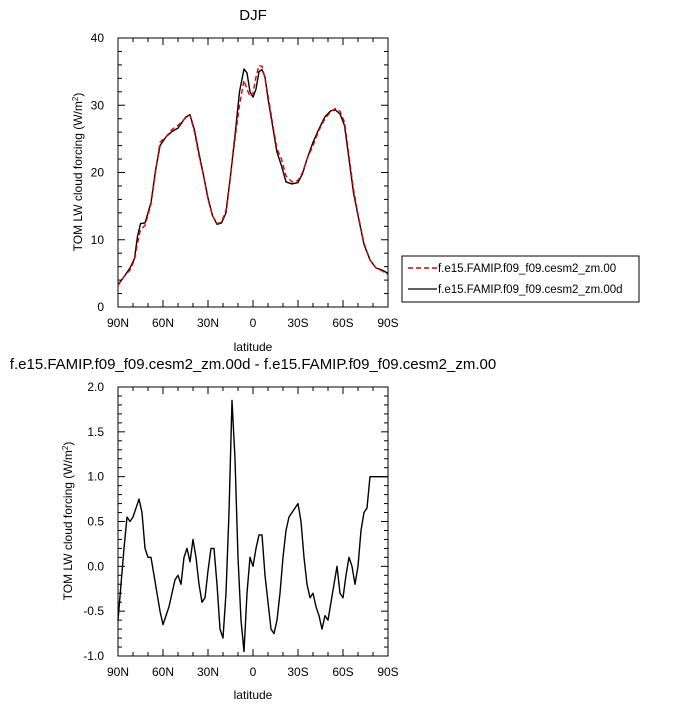 Image resolution: width=687 pixels, height=708 pixels. Describe the element at coordinates (98, 173) in the screenshot. I see `top-y-tick-label: 20` at that location.